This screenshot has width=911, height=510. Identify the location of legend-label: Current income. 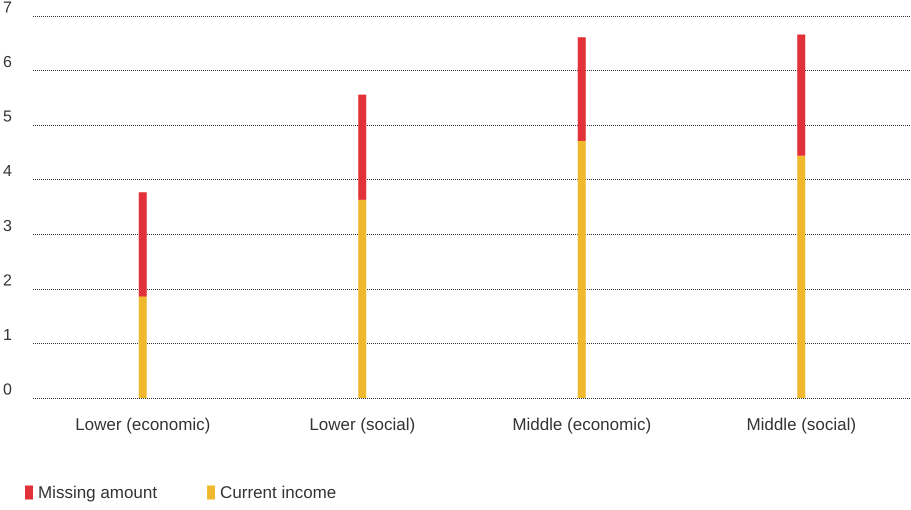
(278, 492).